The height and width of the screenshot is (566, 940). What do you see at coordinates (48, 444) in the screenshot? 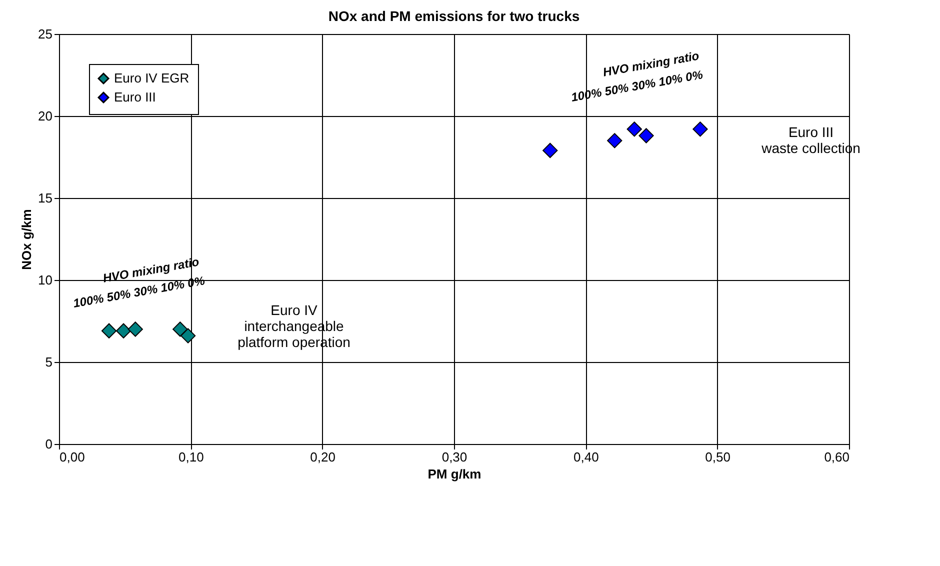
I see `y-tick-label: 0` at bounding box center [48, 444].